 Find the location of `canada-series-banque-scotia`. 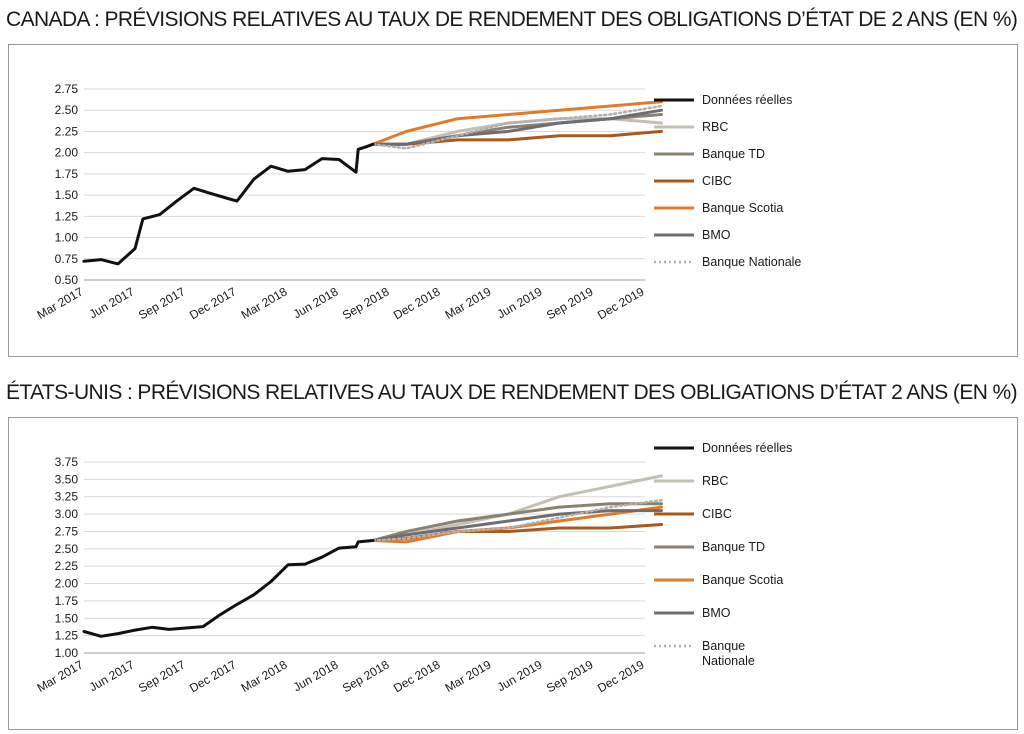

canada-series-banque-scotia is located at coordinates (517, 123).